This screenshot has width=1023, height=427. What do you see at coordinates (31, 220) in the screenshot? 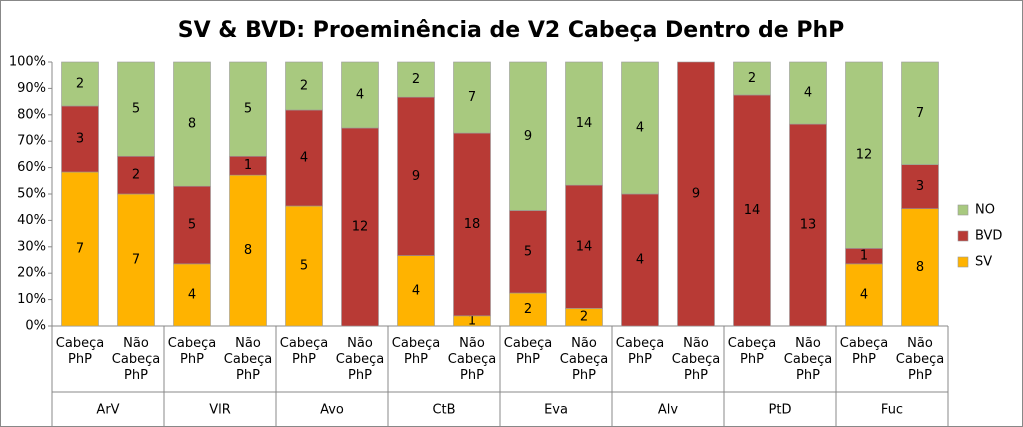
I see `y-tick-label: 40%` at bounding box center [31, 220].